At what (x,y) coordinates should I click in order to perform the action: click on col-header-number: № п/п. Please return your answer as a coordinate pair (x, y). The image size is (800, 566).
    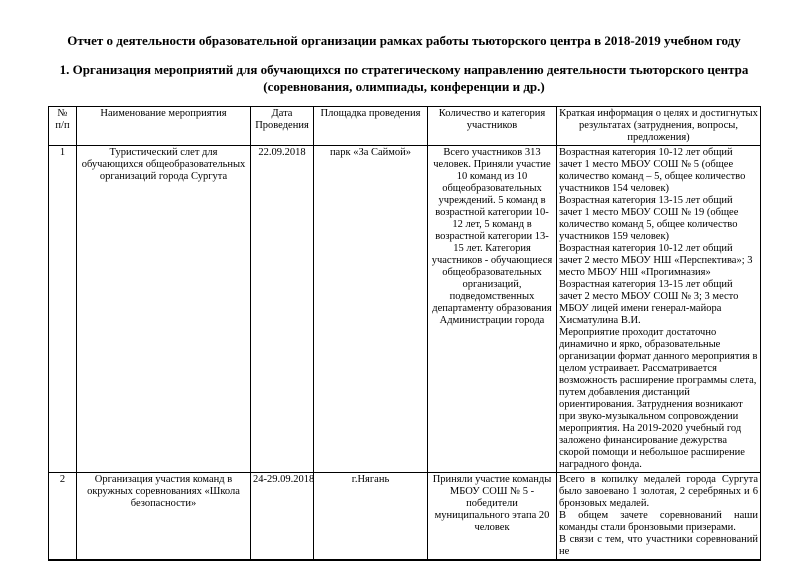
    Looking at the image, I should click on (62, 126).